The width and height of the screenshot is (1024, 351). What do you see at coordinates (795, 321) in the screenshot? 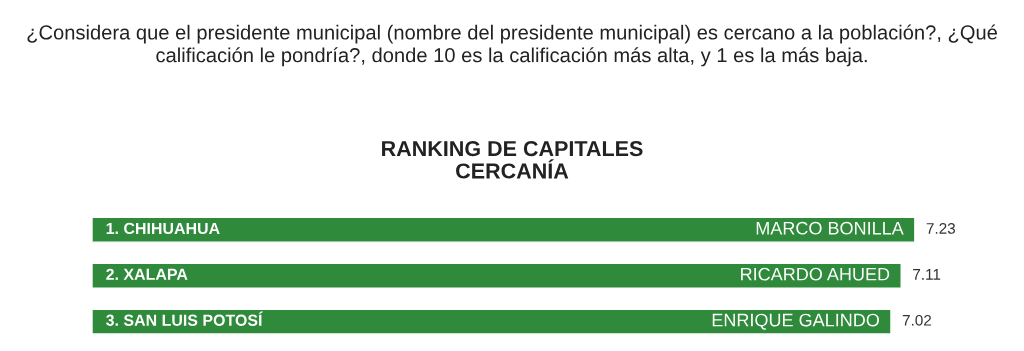
I see `annotation: ENRIQUE GALINDO` at bounding box center [795, 321].